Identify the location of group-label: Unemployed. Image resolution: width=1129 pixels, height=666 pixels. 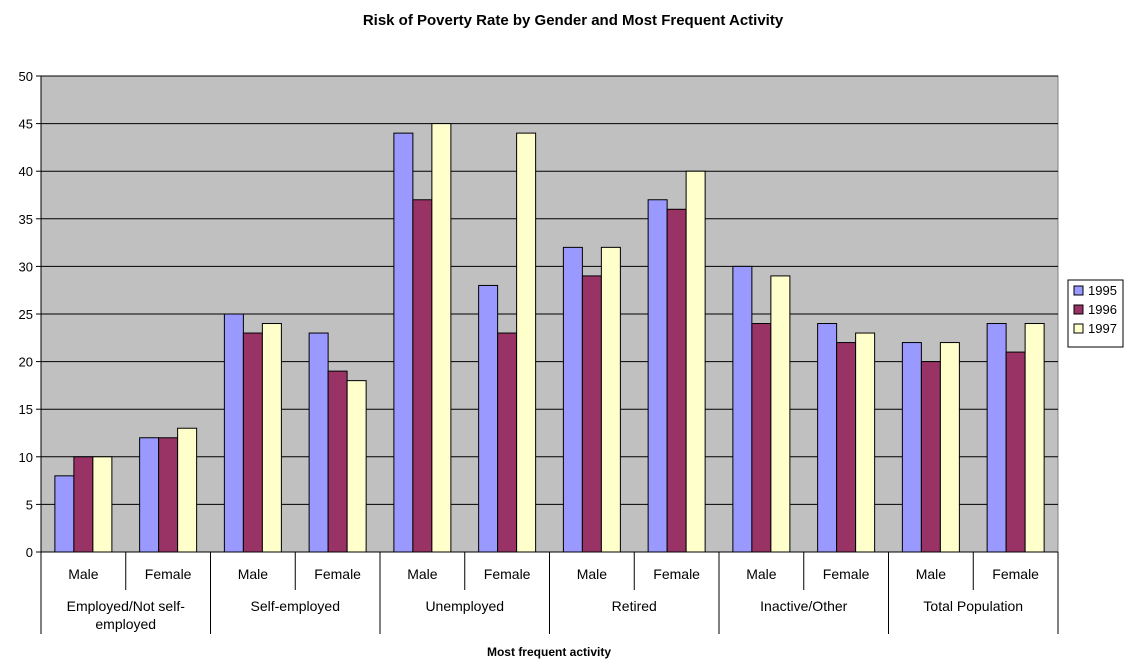
(464, 606).